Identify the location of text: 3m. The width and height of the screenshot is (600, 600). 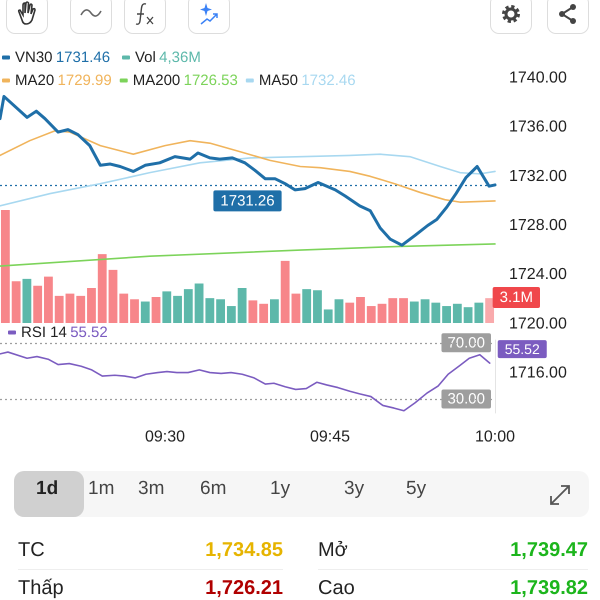
(151, 489).